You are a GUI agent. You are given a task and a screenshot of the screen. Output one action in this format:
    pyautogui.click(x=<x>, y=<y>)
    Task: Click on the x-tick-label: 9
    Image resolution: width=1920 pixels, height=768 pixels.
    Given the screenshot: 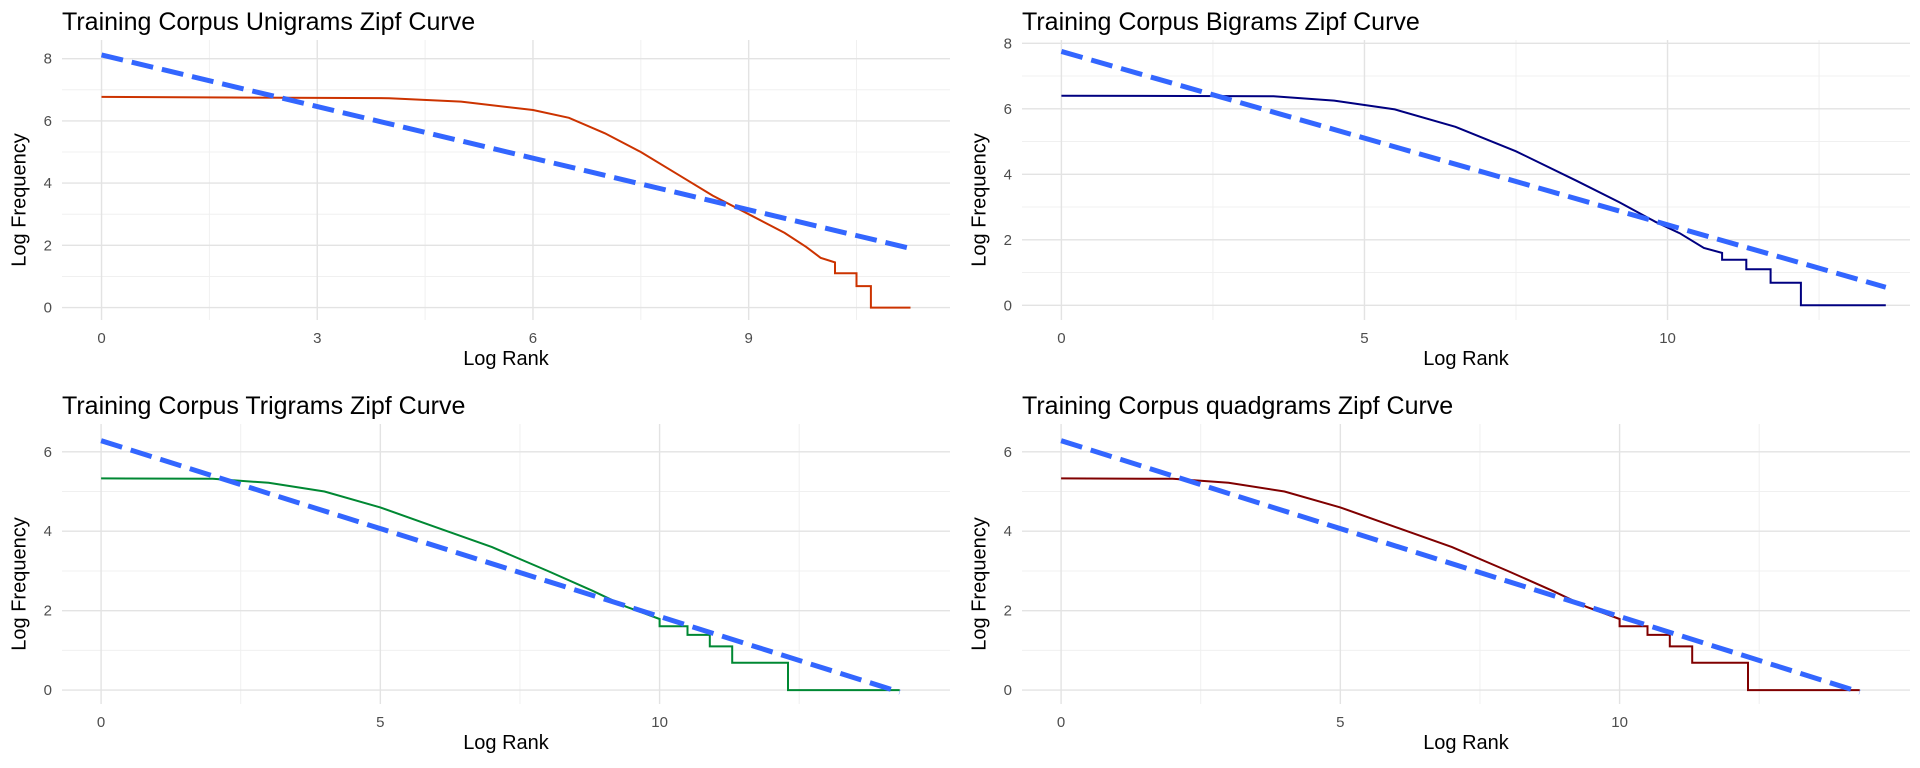 What is the action you would take?
    pyautogui.click(x=749, y=338)
    